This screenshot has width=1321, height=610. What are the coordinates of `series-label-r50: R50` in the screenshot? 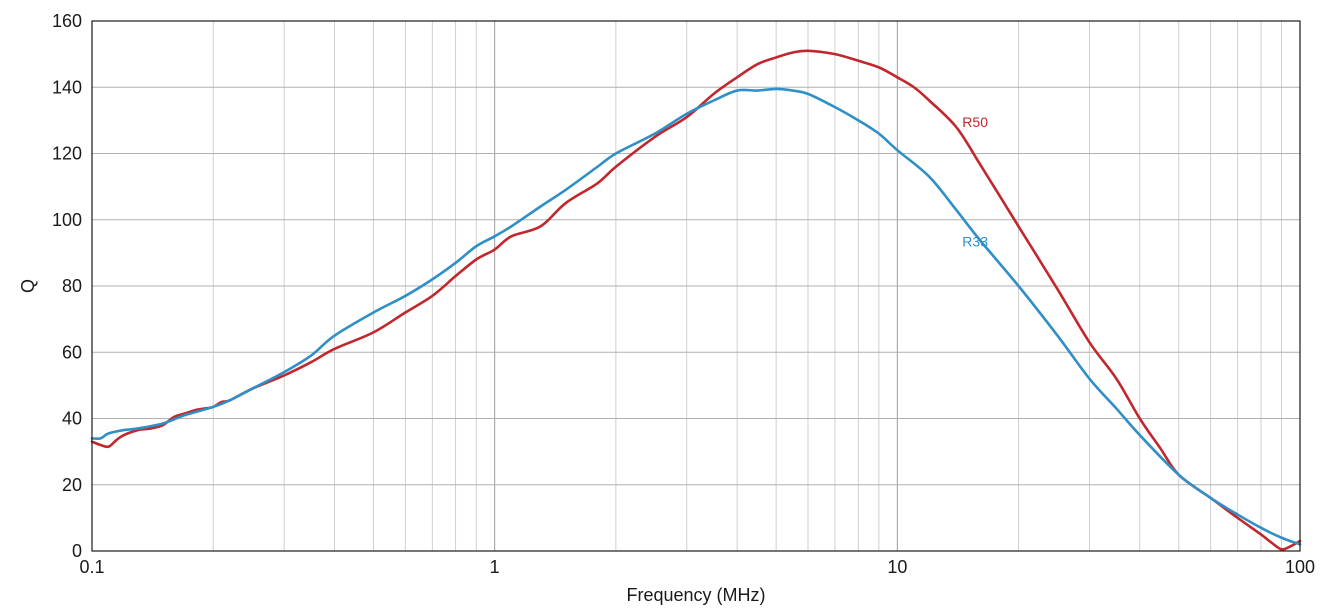 It's located at (975, 122).